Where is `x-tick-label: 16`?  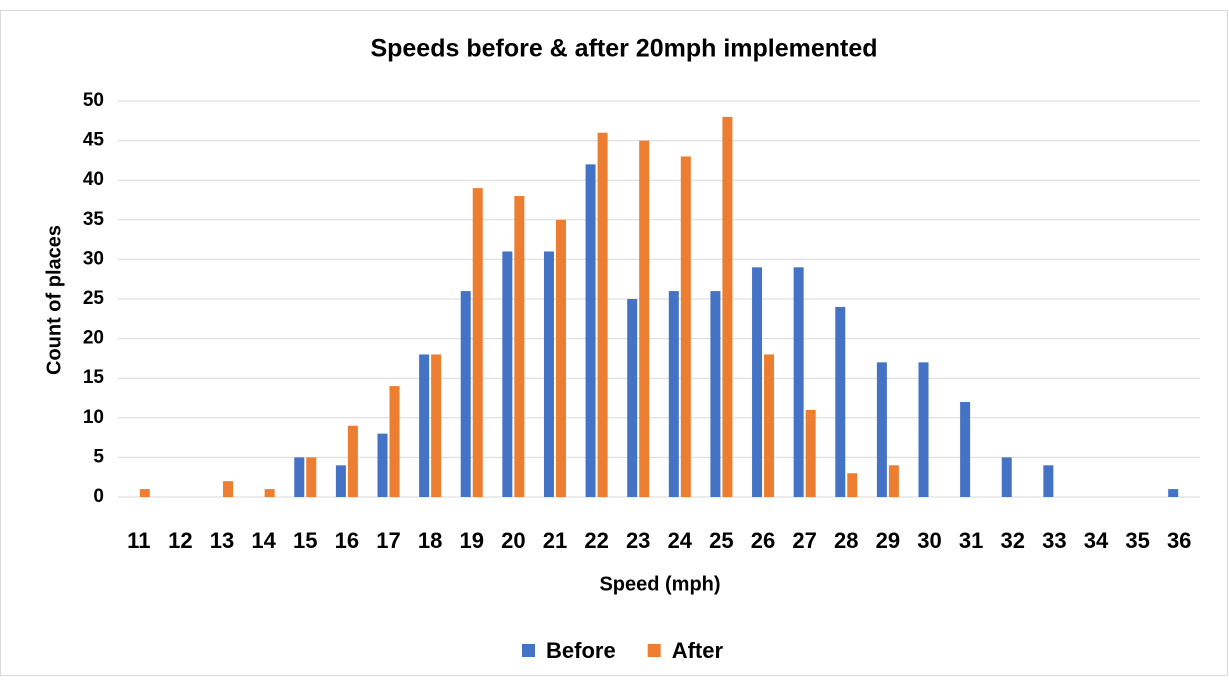 x-tick-label: 16 is located at coordinates (347, 540).